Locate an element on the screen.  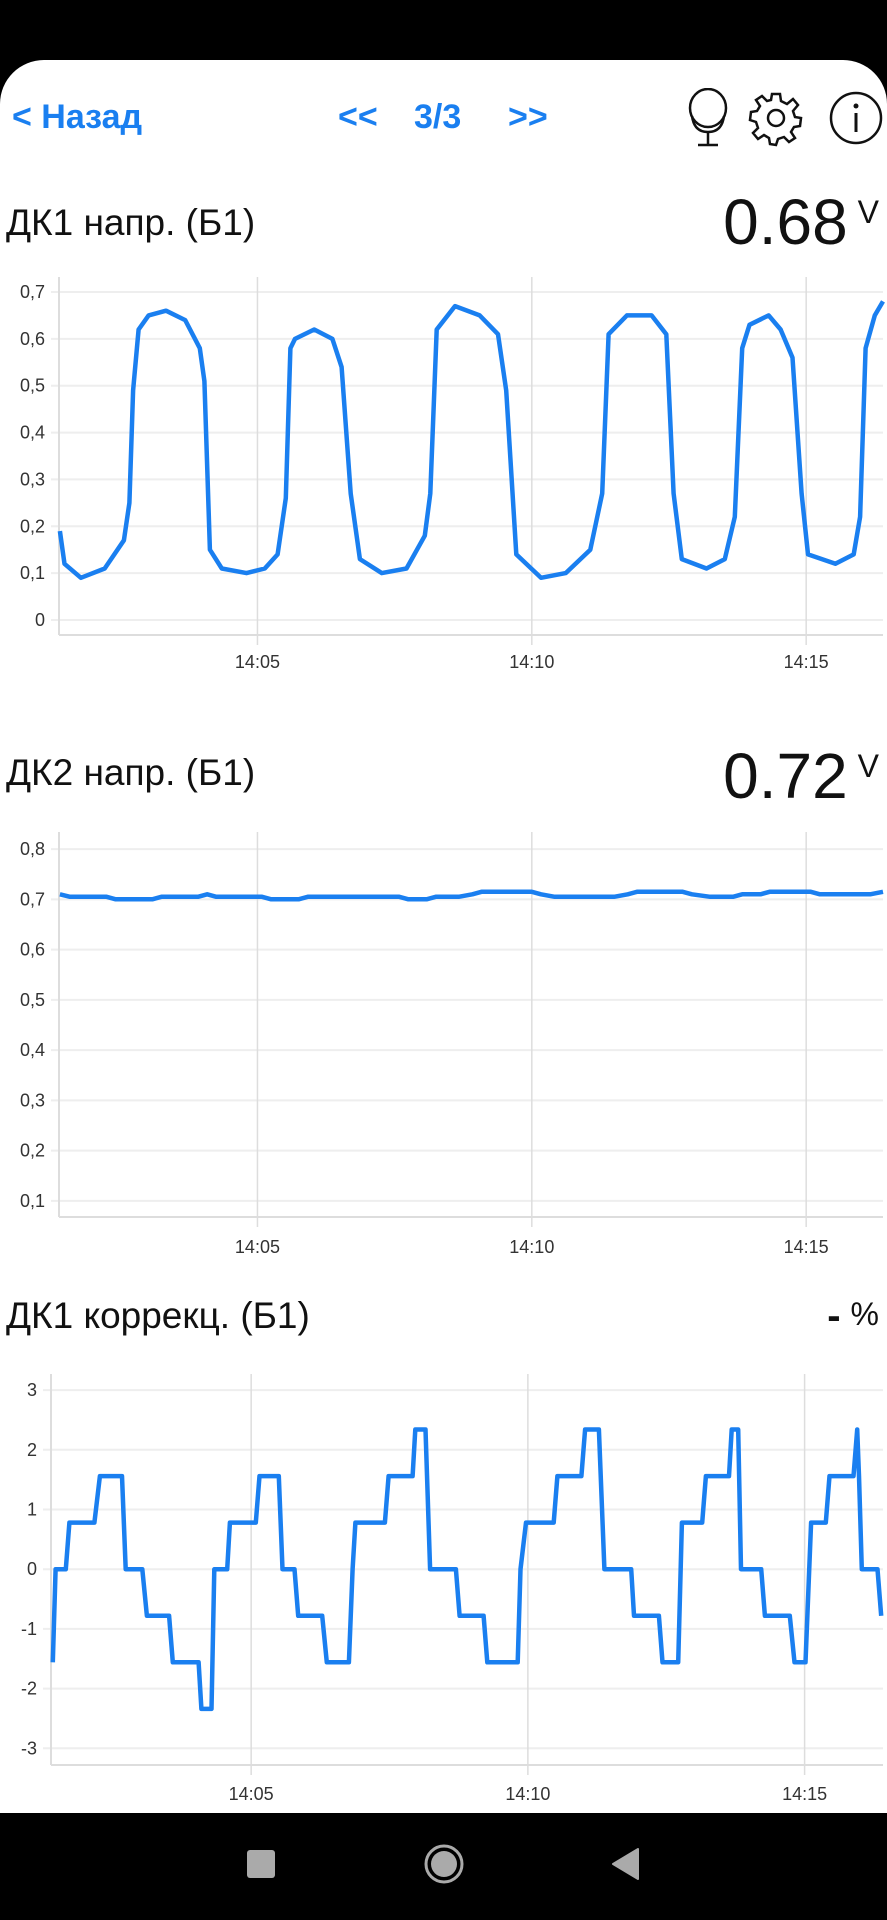
page-indicator: 3/3 is located at coordinates (438, 117).